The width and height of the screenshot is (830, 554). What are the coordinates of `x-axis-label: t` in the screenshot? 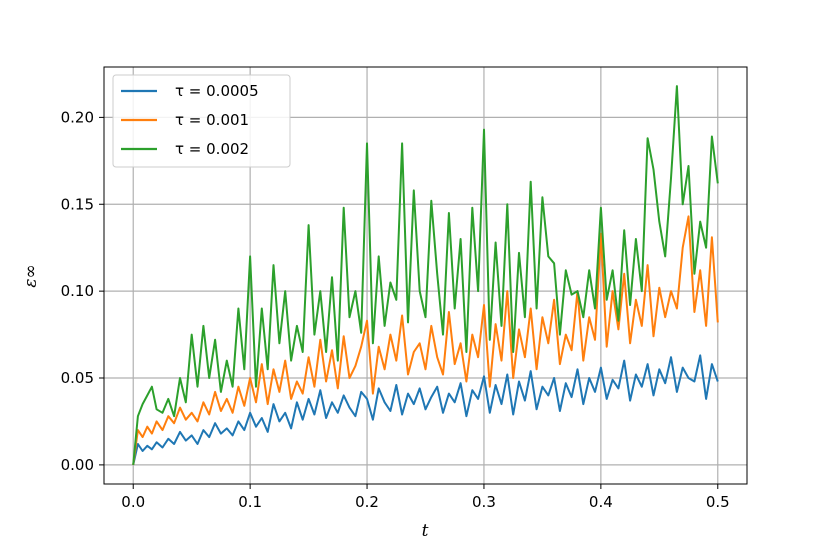 It's located at (425, 531).